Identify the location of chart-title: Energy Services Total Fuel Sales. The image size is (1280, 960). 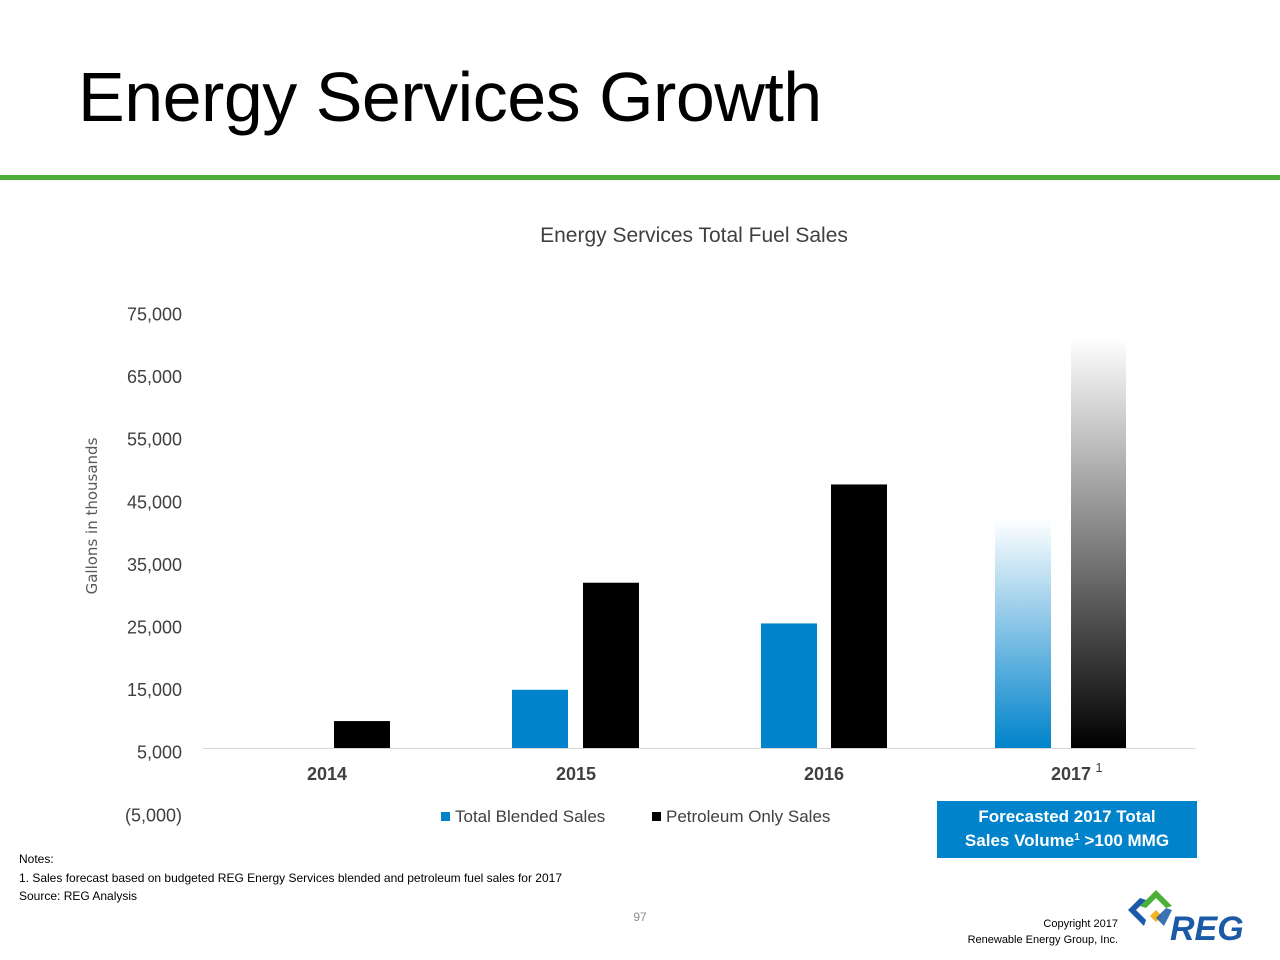
(694, 235).